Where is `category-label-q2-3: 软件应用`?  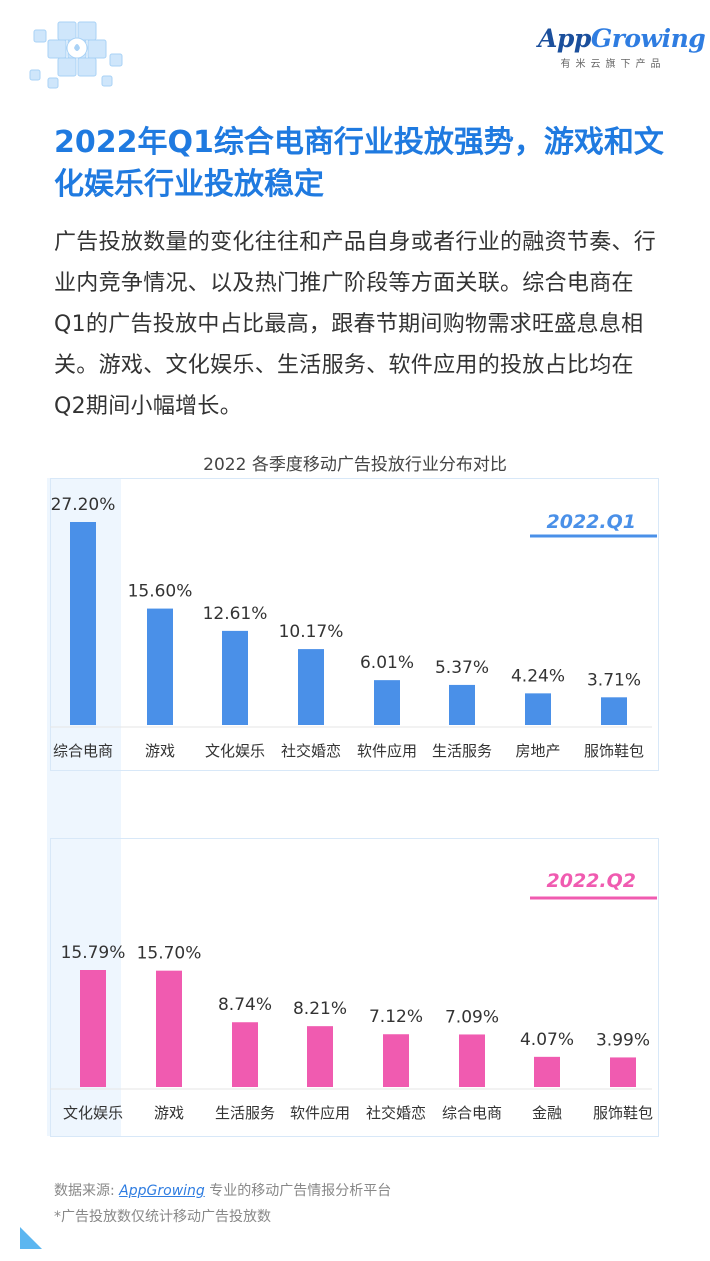 category-label-q2-3: 软件应用 is located at coordinates (320, 1113).